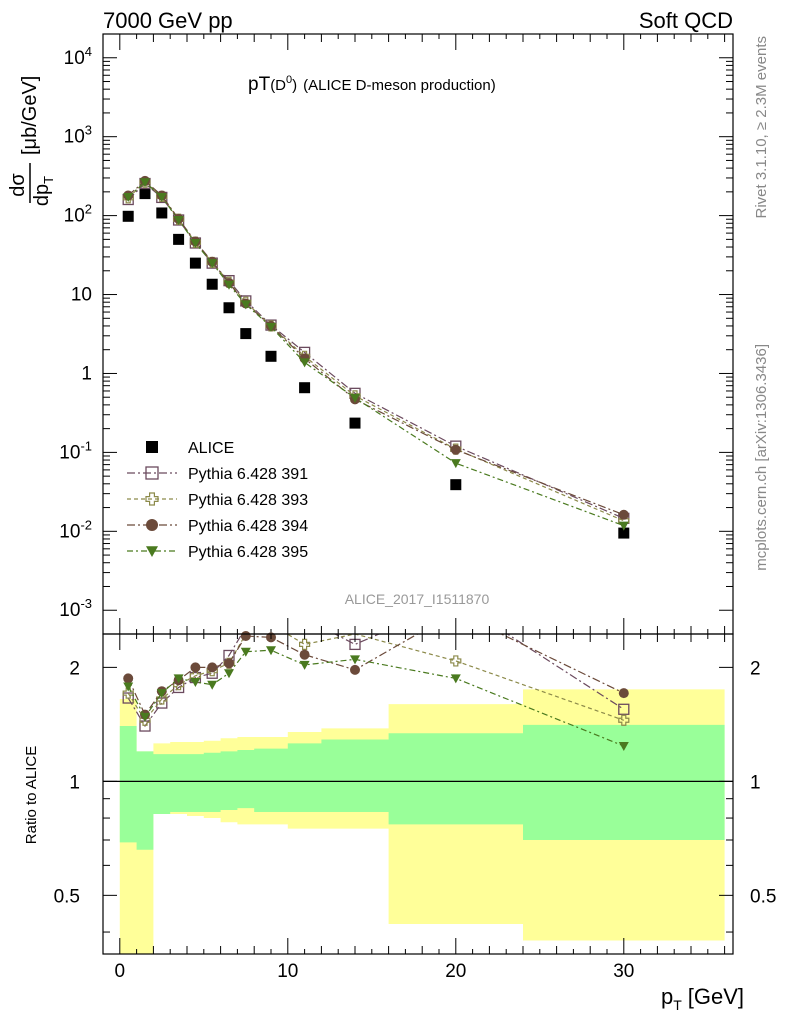 The height and width of the screenshot is (1024, 786). I want to click on ratio-series-p395, so click(376, 698).